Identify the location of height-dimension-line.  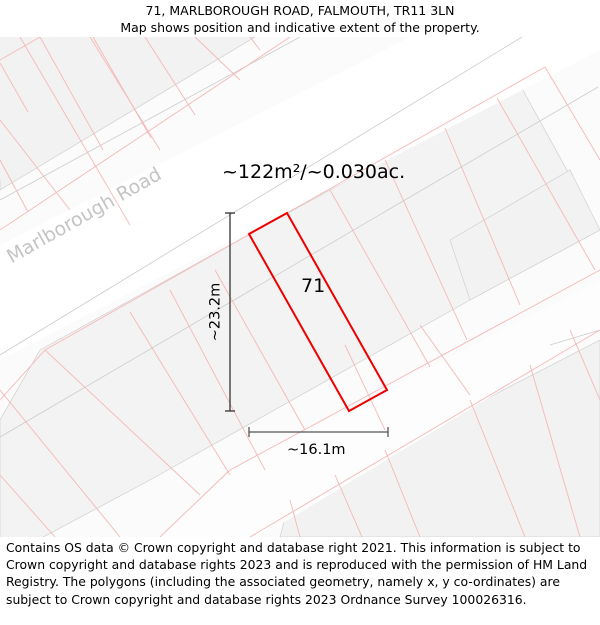
(230, 312).